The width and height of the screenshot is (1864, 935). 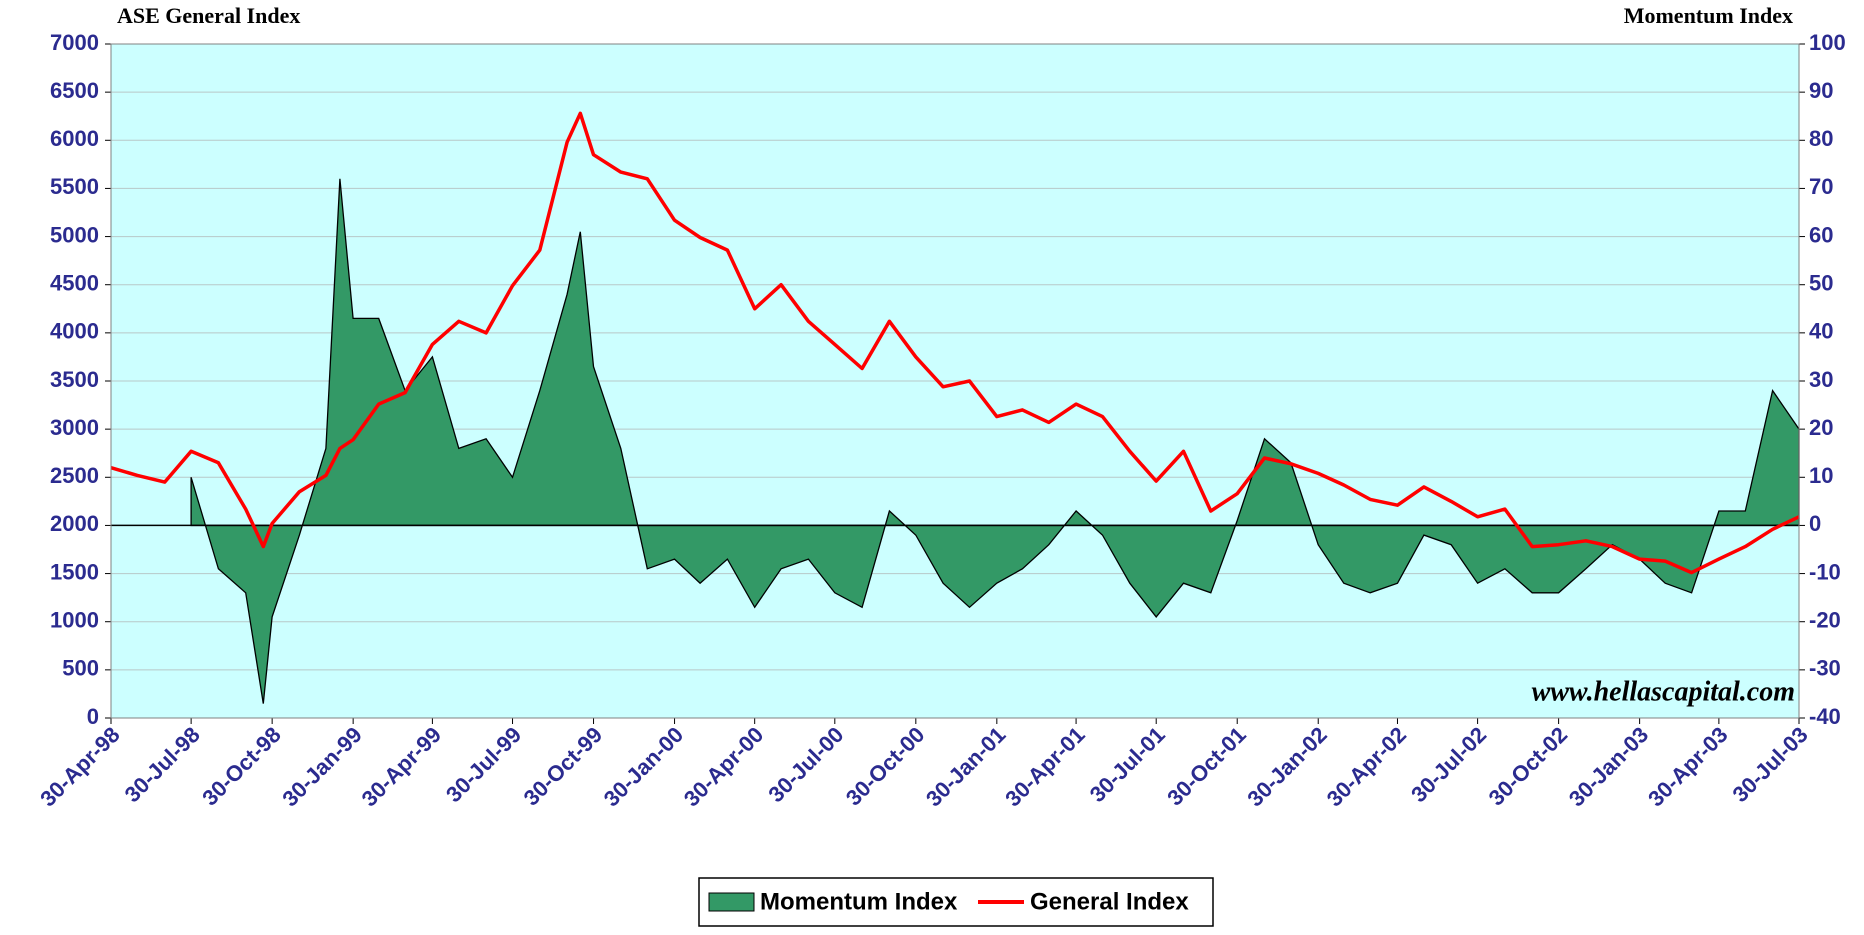 What do you see at coordinates (1815, 523) in the screenshot?
I see `y2-tick-label: 0` at bounding box center [1815, 523].